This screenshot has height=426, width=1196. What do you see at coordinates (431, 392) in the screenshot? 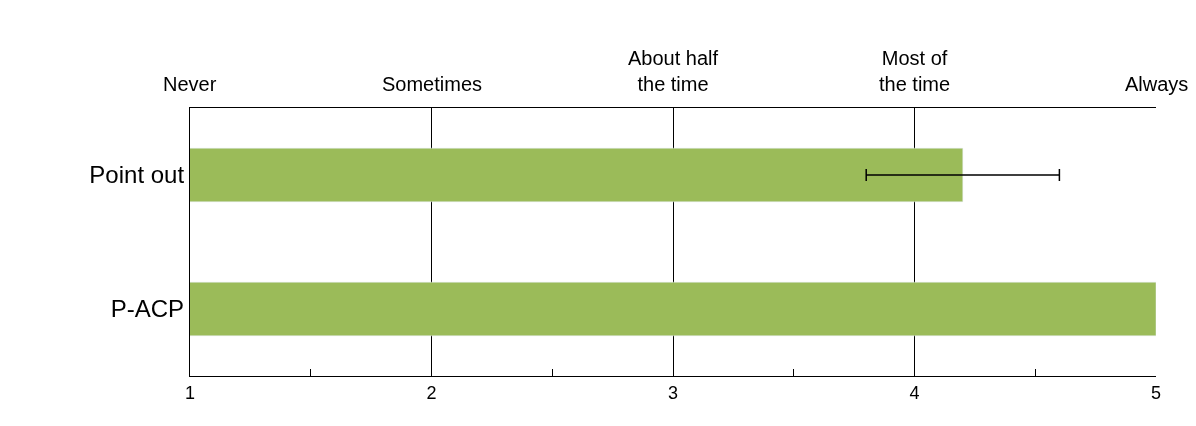
I see `x-tick-label: 2` at bounding box center [431, 392].